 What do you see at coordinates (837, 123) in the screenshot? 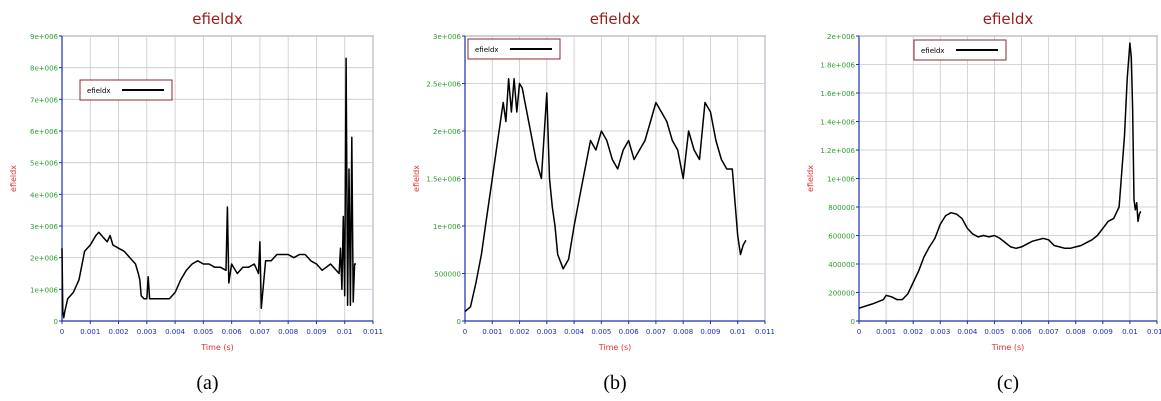
I see `y-tick-label: 1.4e+006` at bounding box center [837, 123].